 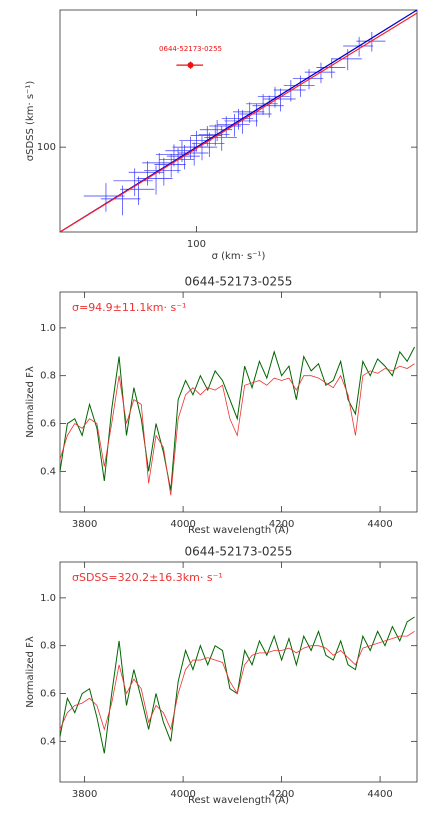 I want to click on annotation: σSDSS=320.2±16.3km· s⁻¹, so click(x=147, y=577).